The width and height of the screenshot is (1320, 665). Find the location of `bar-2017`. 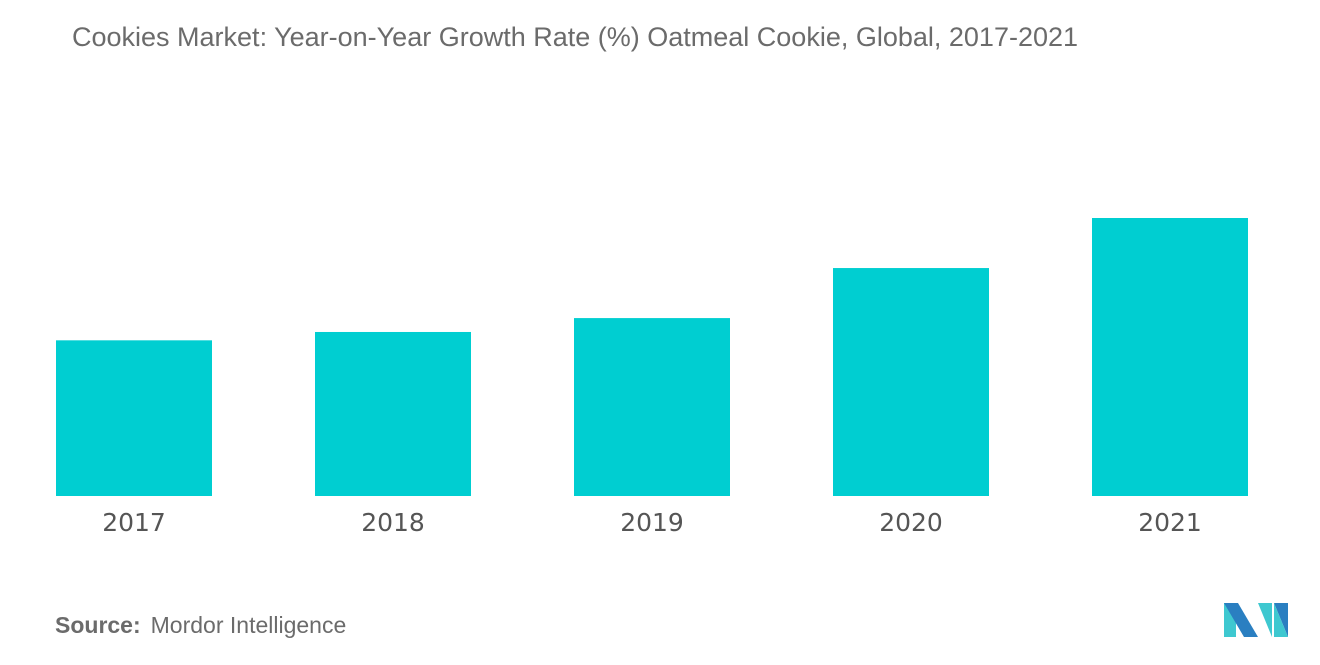

bar-2017 is located at coordinates (134, 418).